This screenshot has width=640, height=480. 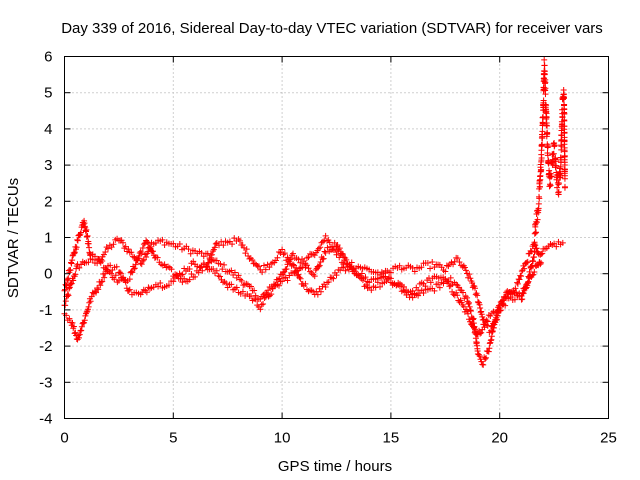 What do you see at coordinates (48, 238) in the screenshot?
I see `y-tick-label: 1` at bounding box center [48, 238].